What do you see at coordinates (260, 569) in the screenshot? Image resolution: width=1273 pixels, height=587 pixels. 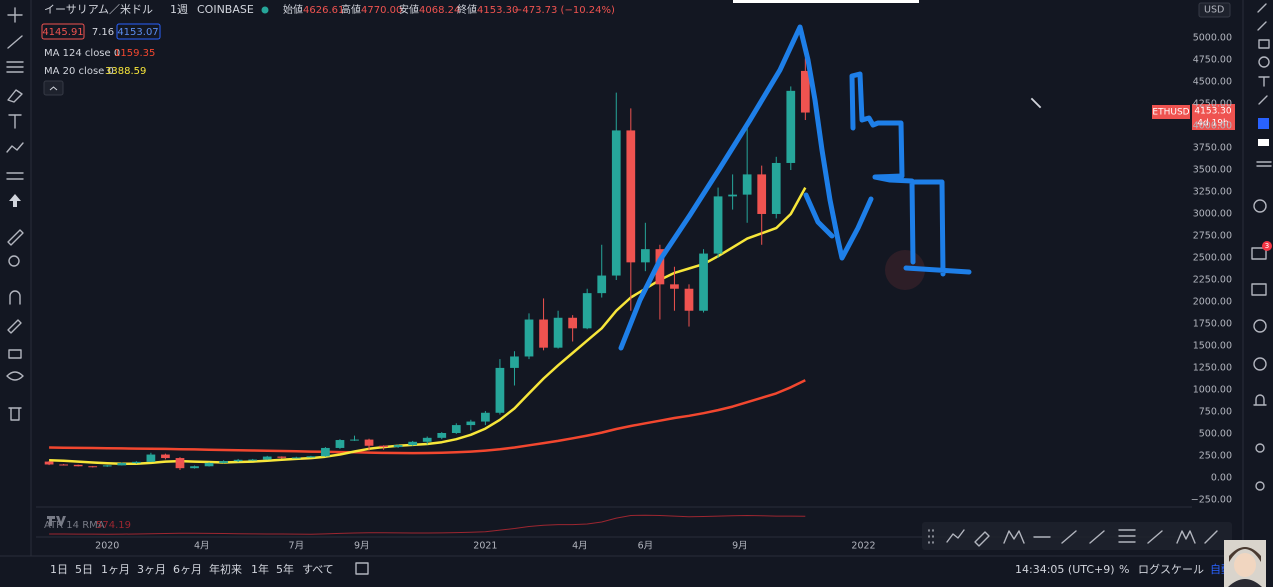 I see `range-button: 1年` at bounding box center [260, 569].